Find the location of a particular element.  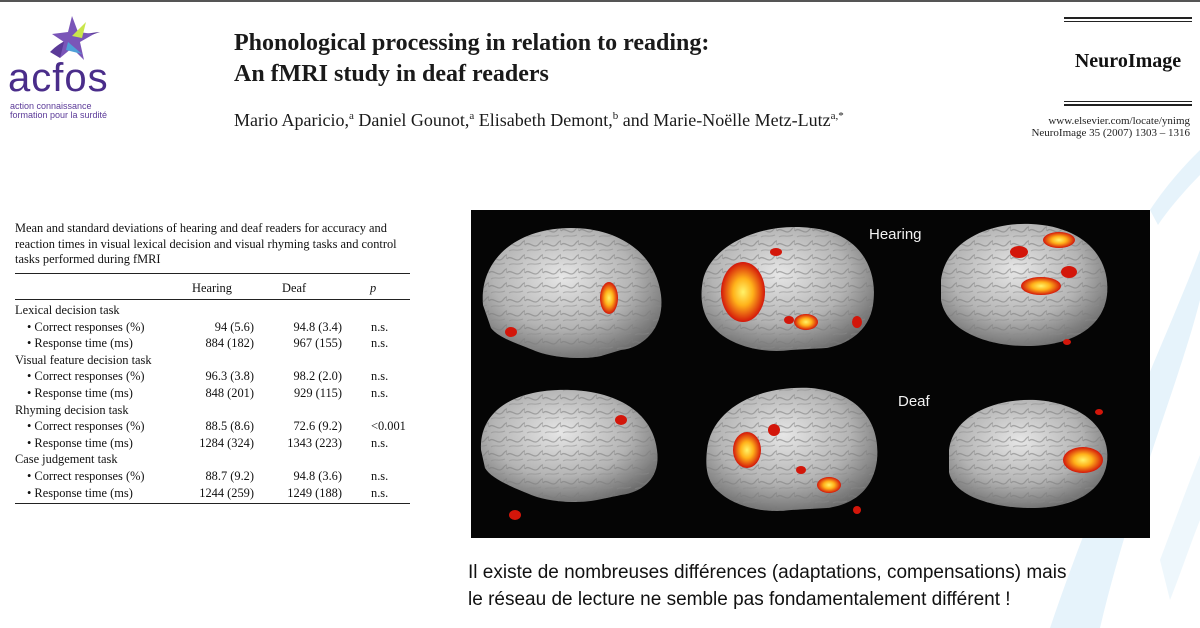

table-row: Case judgement task is located at coordinates (212, 460).